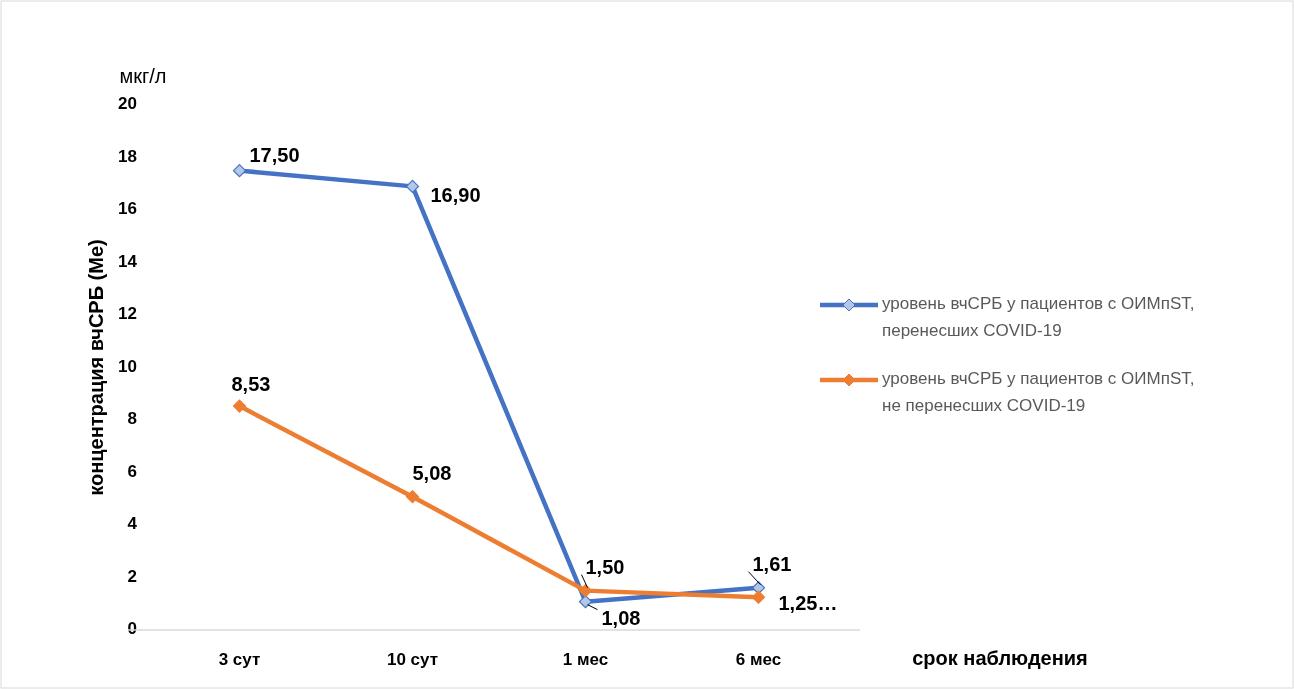 The width and height of the screenshot is (1294, 689). What do you see at coordinates (455, 194) in the screenshot?
I see `data-label: 16,90` at bounding box center [455, 194].